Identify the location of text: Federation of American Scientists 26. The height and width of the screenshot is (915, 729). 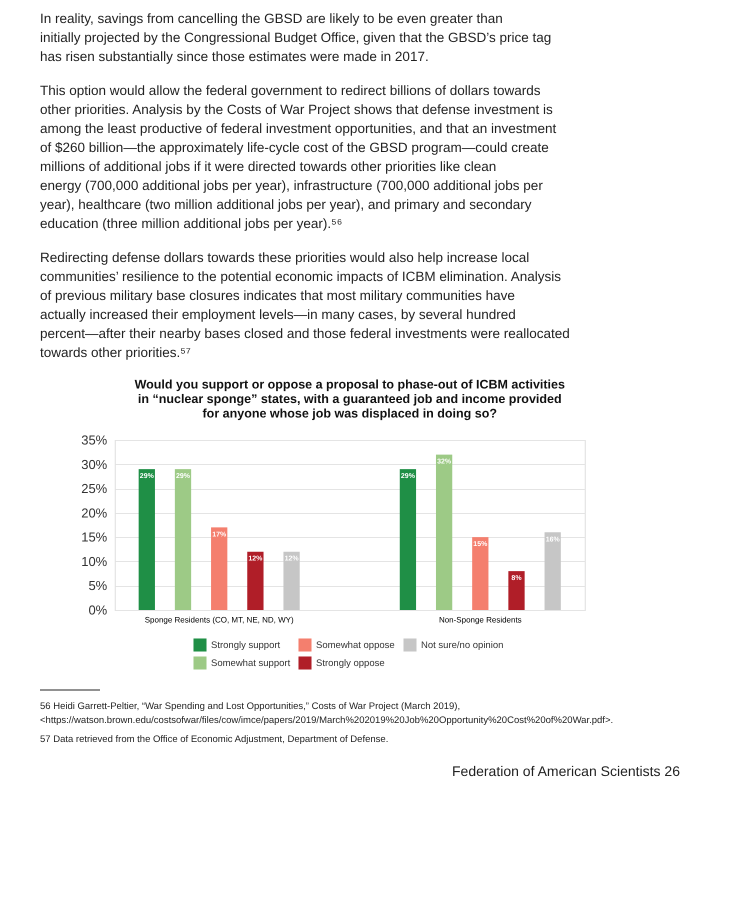
(566, 771).